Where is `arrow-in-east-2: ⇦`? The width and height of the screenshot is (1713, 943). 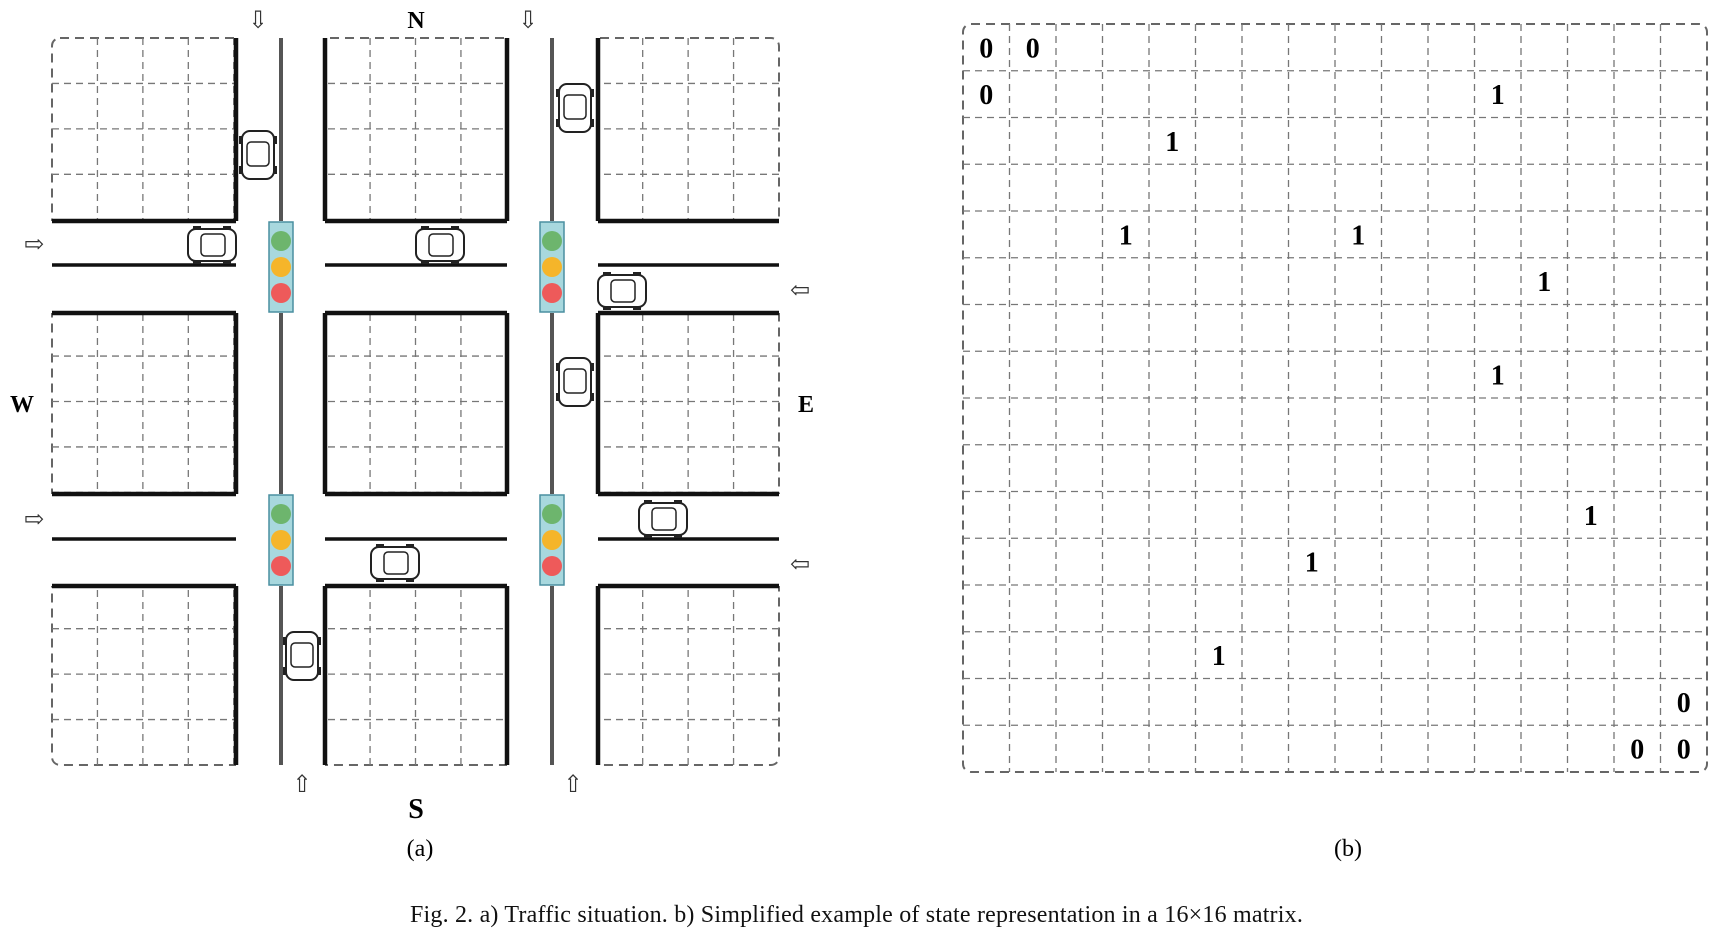 arrow-in-east-2: ⇦ is located at coordinates (800, 565).